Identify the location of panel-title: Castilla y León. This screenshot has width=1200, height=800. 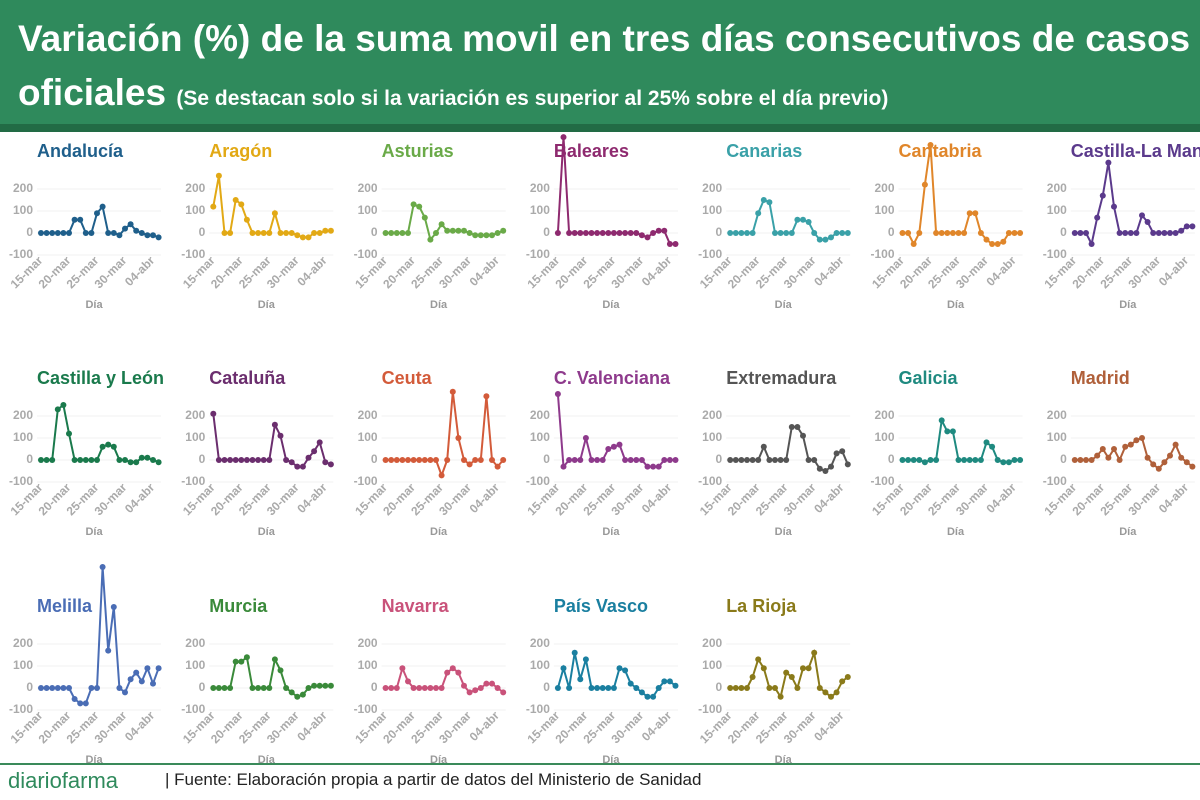
(100, 378).